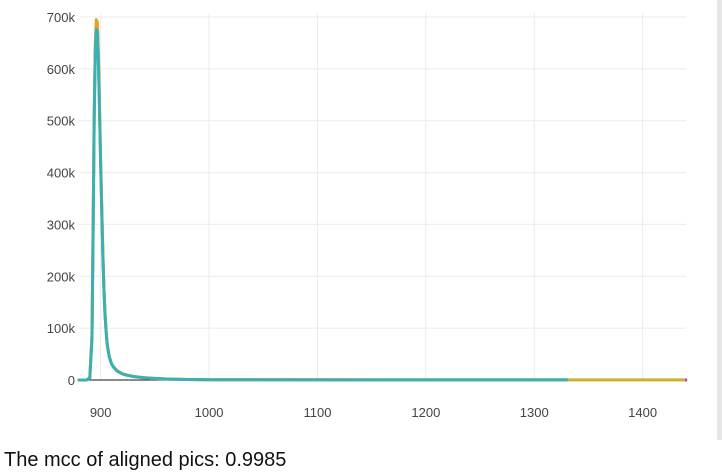 The image size is (722, 472). I want to click on y-tick-label: 400k, so click(61, 173).